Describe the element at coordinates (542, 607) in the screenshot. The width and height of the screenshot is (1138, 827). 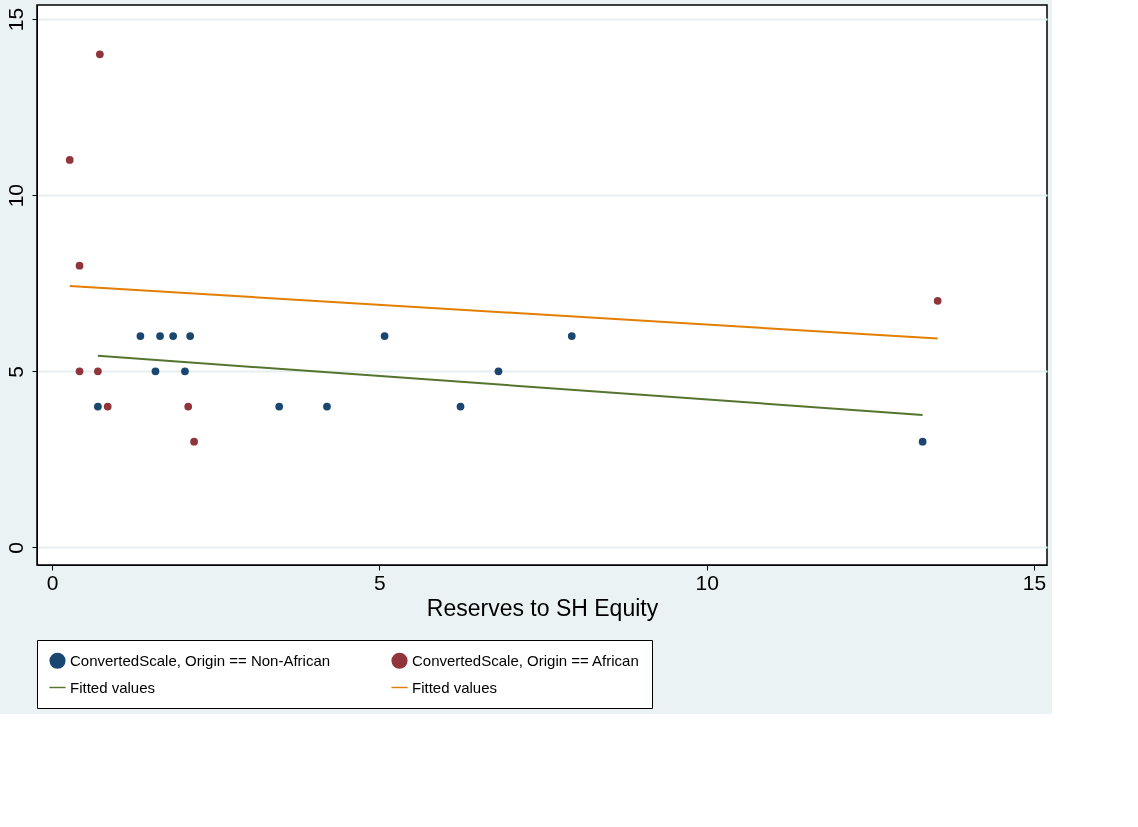
I see `x-axis-title: Reserves to SH Equity` at that location.